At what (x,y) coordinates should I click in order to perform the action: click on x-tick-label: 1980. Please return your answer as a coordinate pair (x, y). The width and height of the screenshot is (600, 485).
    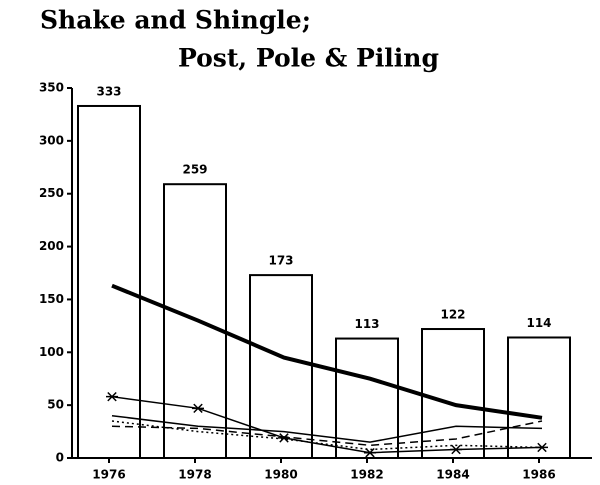
    Looking at the image, I should click on (280, 475).